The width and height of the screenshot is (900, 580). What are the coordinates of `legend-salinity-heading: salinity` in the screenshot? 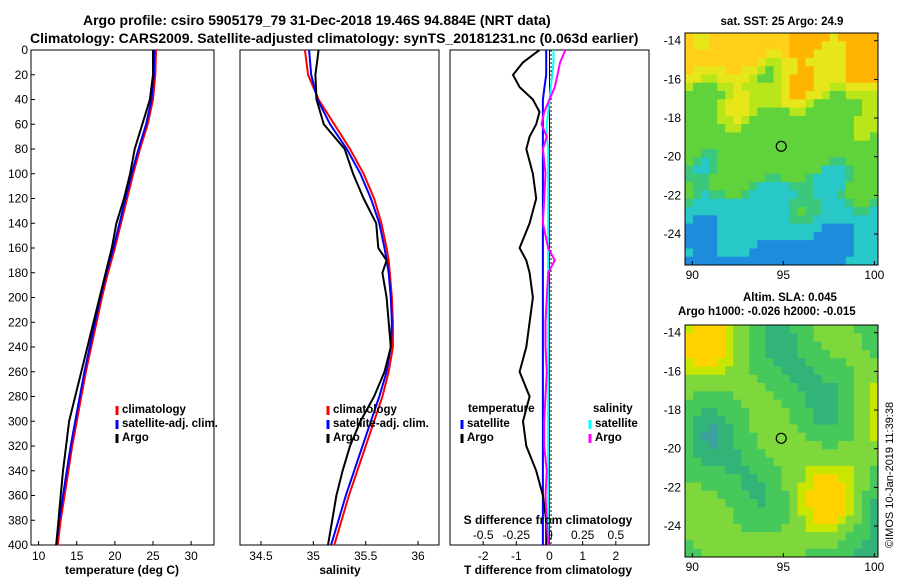 It's located at (613, 409).